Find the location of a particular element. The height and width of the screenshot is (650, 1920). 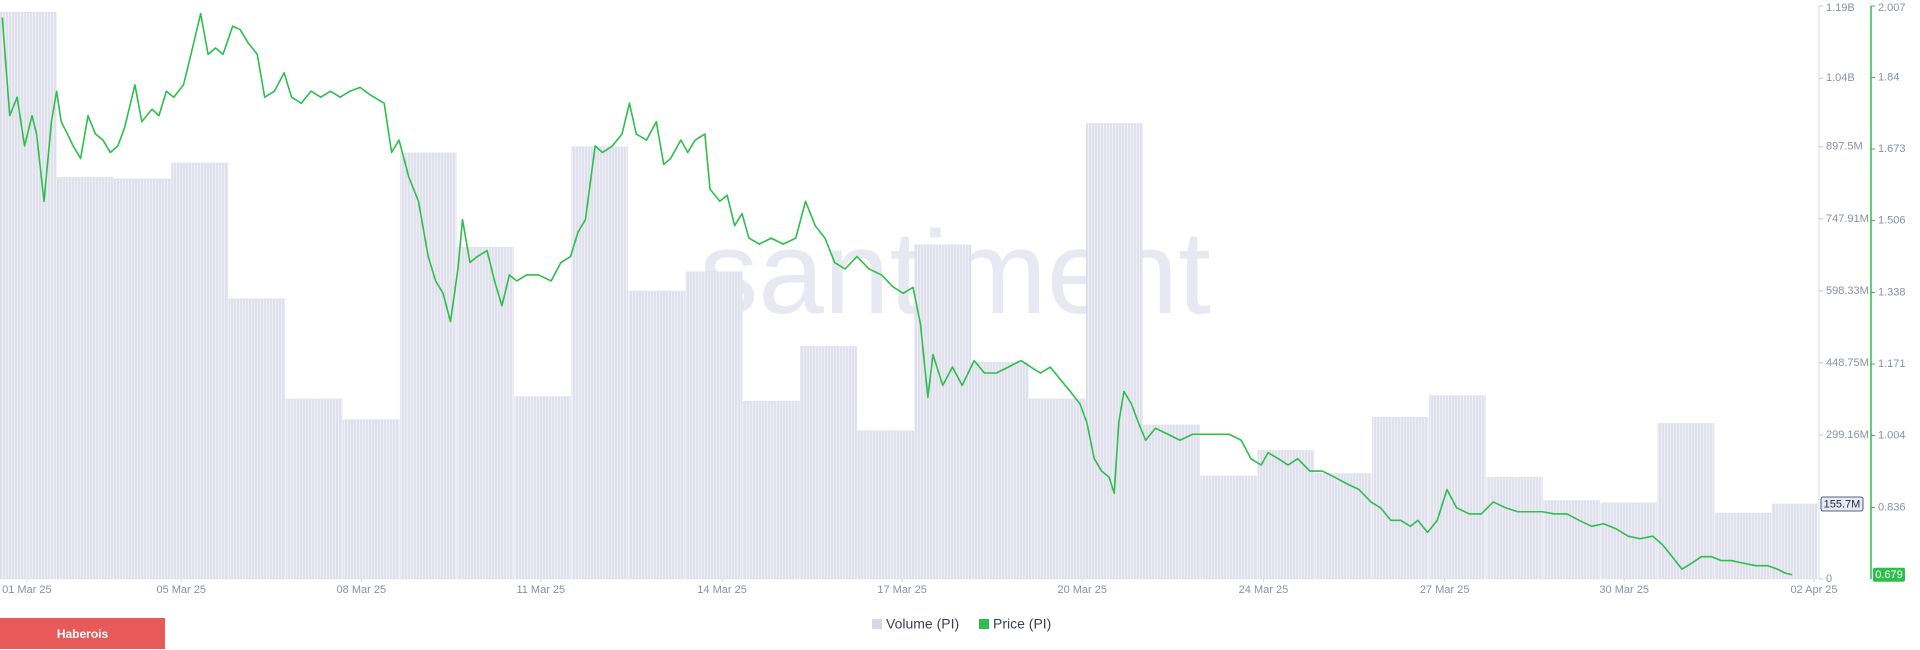

haberois-button: Haberois is located at coordinates (82, 633).